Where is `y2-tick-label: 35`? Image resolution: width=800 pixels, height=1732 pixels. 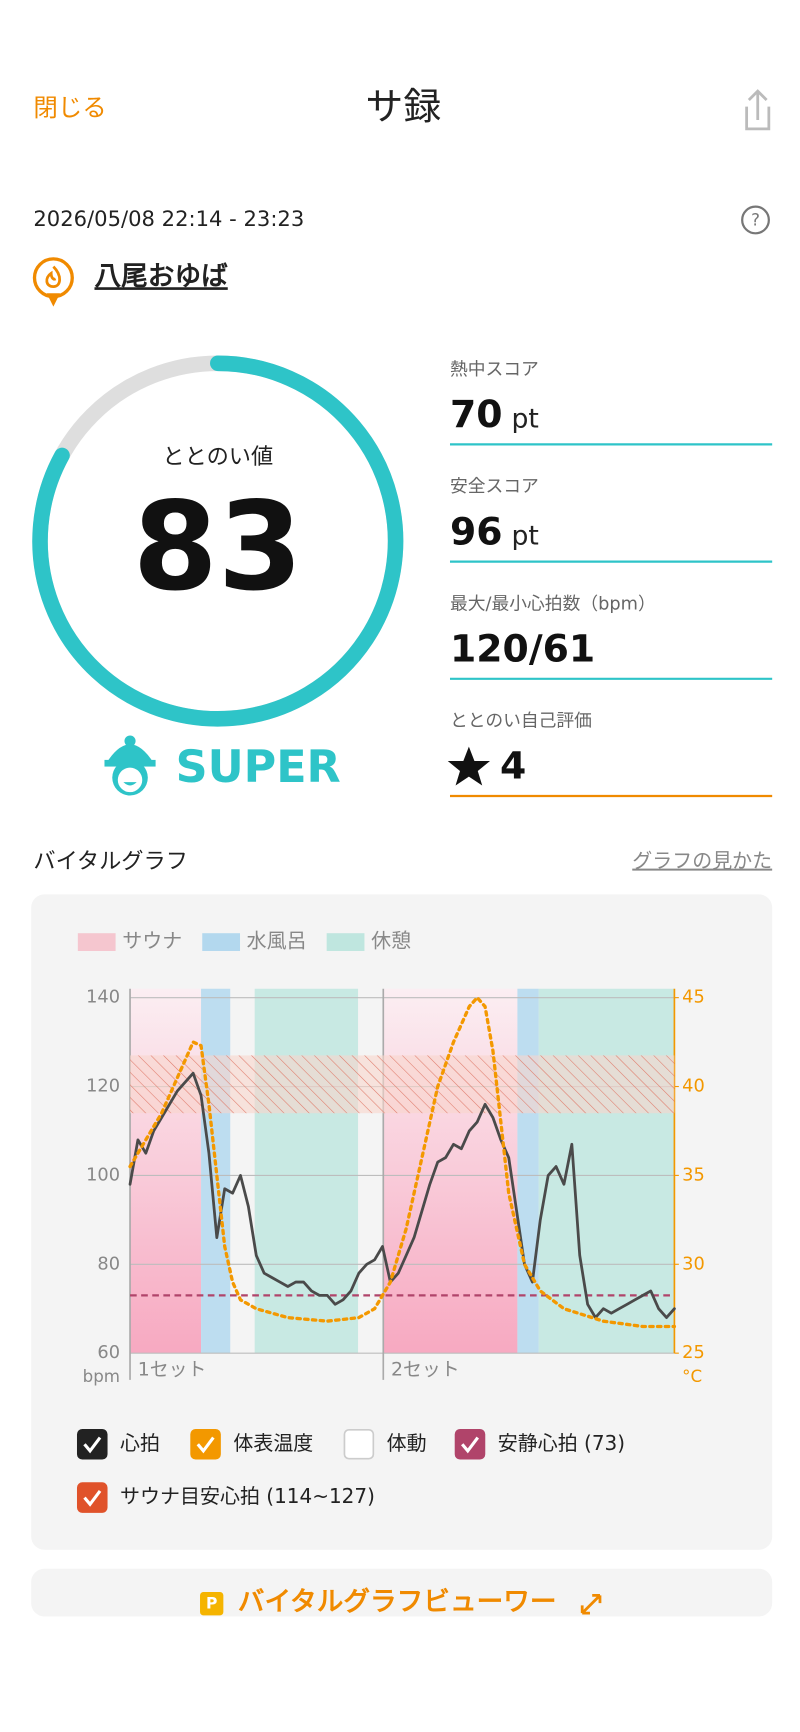
y2-tick-label: 35 is located at coordinates (693, 1175).